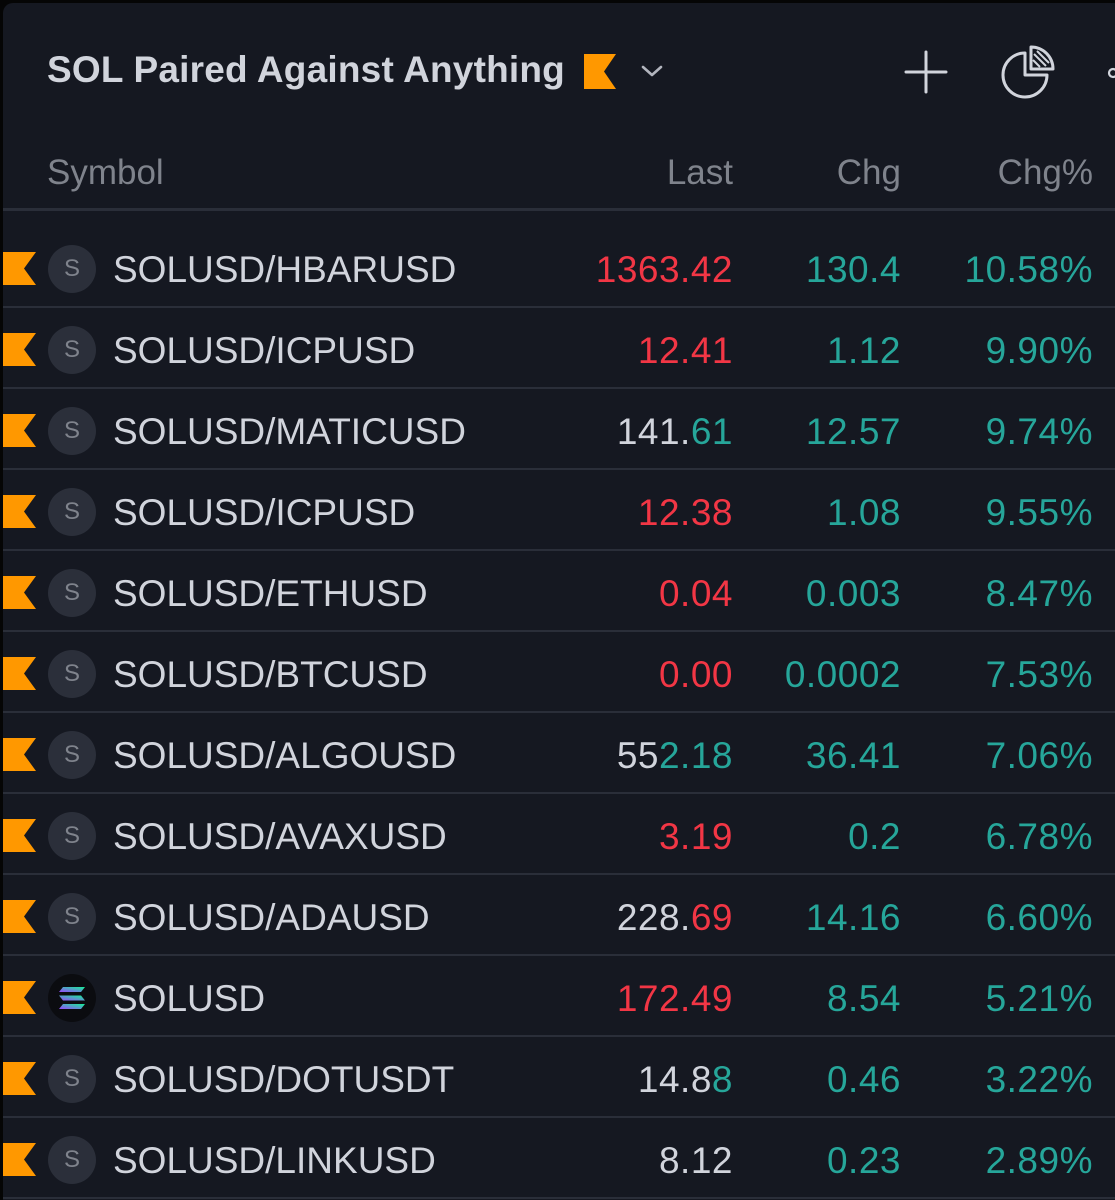 Image resolution: width=1115 pixels, height=1200 pixels. Describe the element at coordinates (559, 753) in the screenshot. I see `table-row: S SOLUSD/ALGOUSD 552.18 36.41 7.06%` at that location.